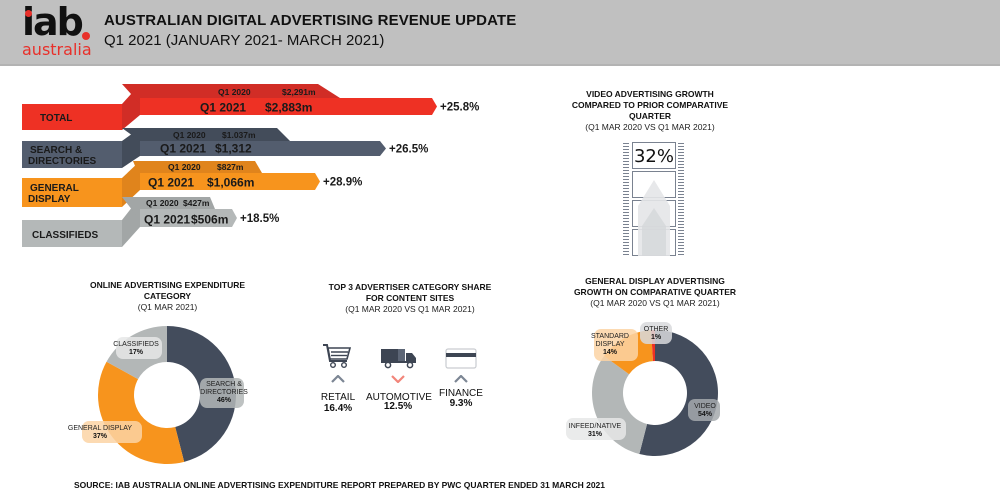 The height and width of the screenshot is (500, 1000). Describe the element at coordinates (595, 426) in the screenshot. I see `slice-category-label: INFEED/NATIVE` at that location.